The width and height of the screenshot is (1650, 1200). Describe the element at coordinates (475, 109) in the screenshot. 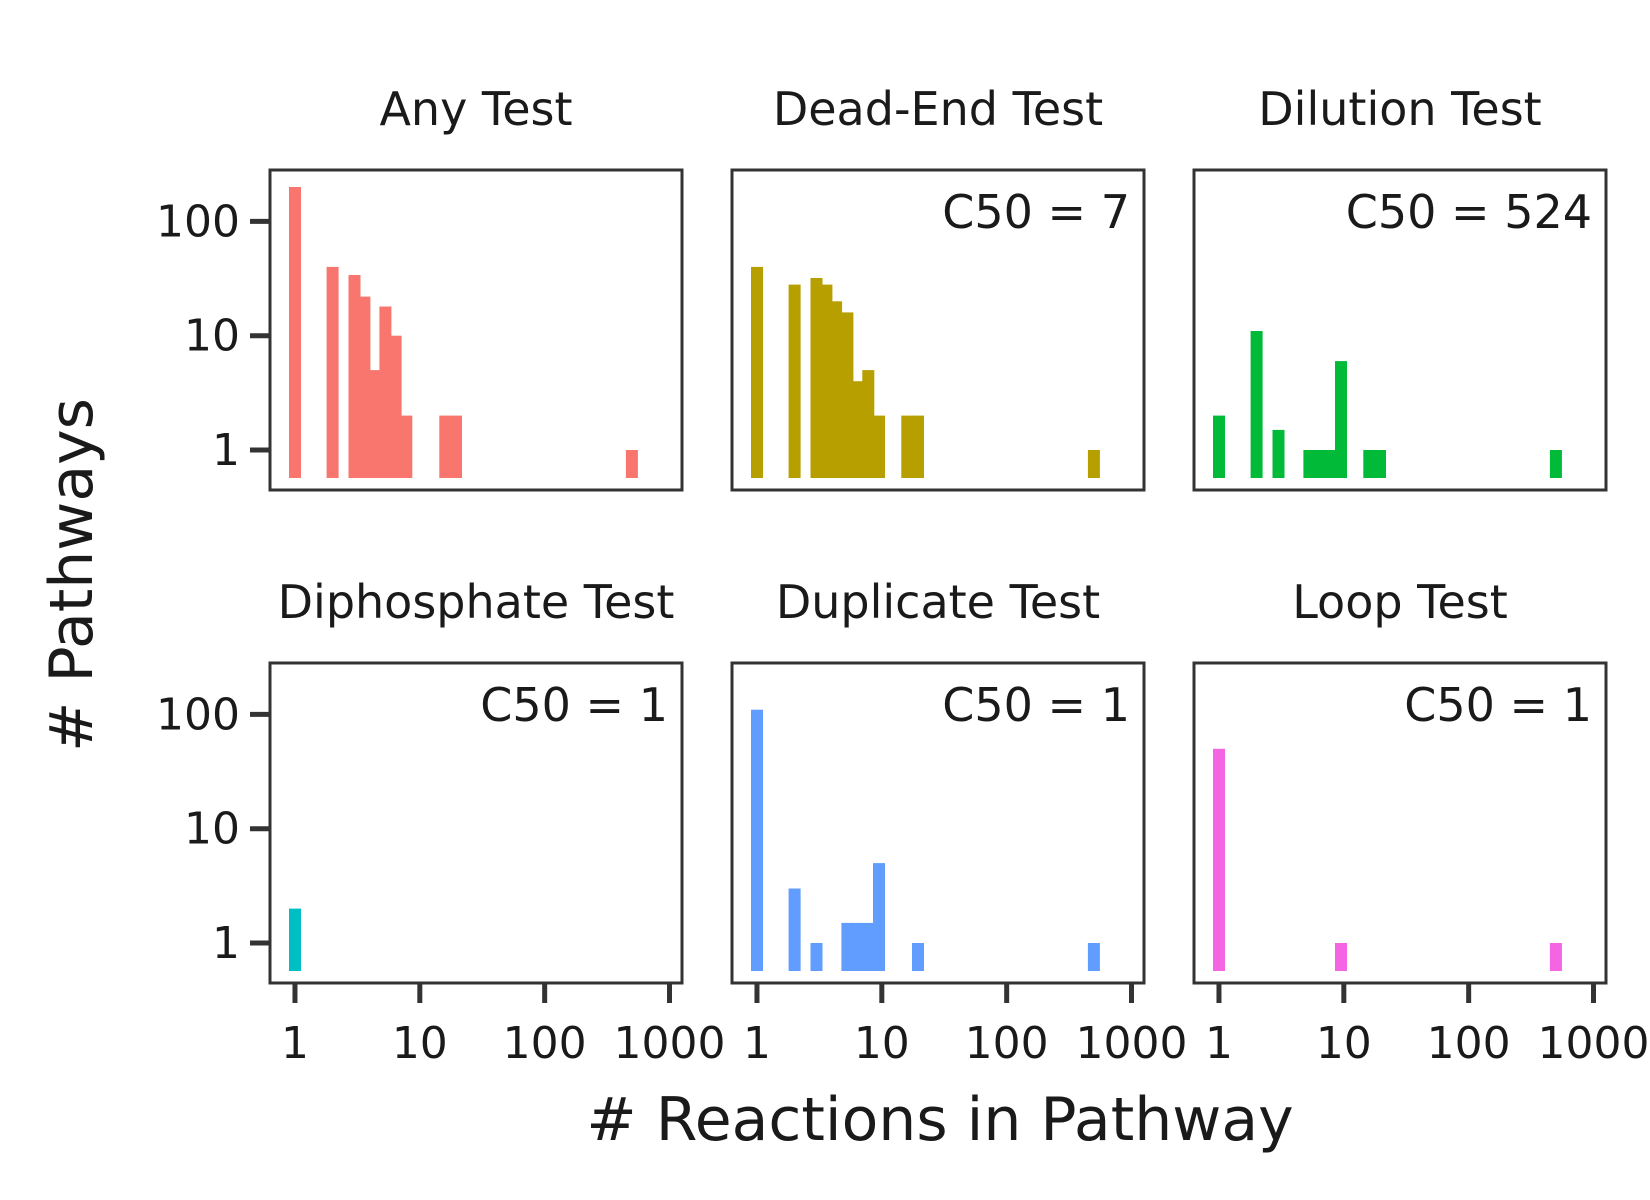

I see `panel-title: Any Test` at that location.